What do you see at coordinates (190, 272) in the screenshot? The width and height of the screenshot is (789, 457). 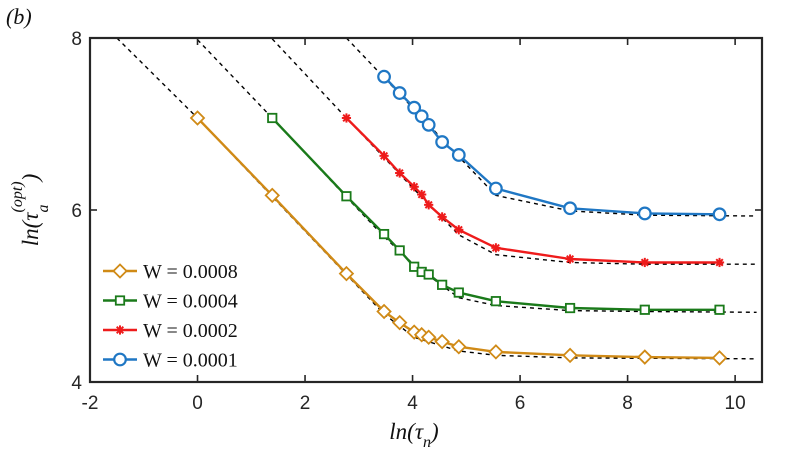 I see `legend-label-1: W = 0.0008` at bounding box center [190, 272].